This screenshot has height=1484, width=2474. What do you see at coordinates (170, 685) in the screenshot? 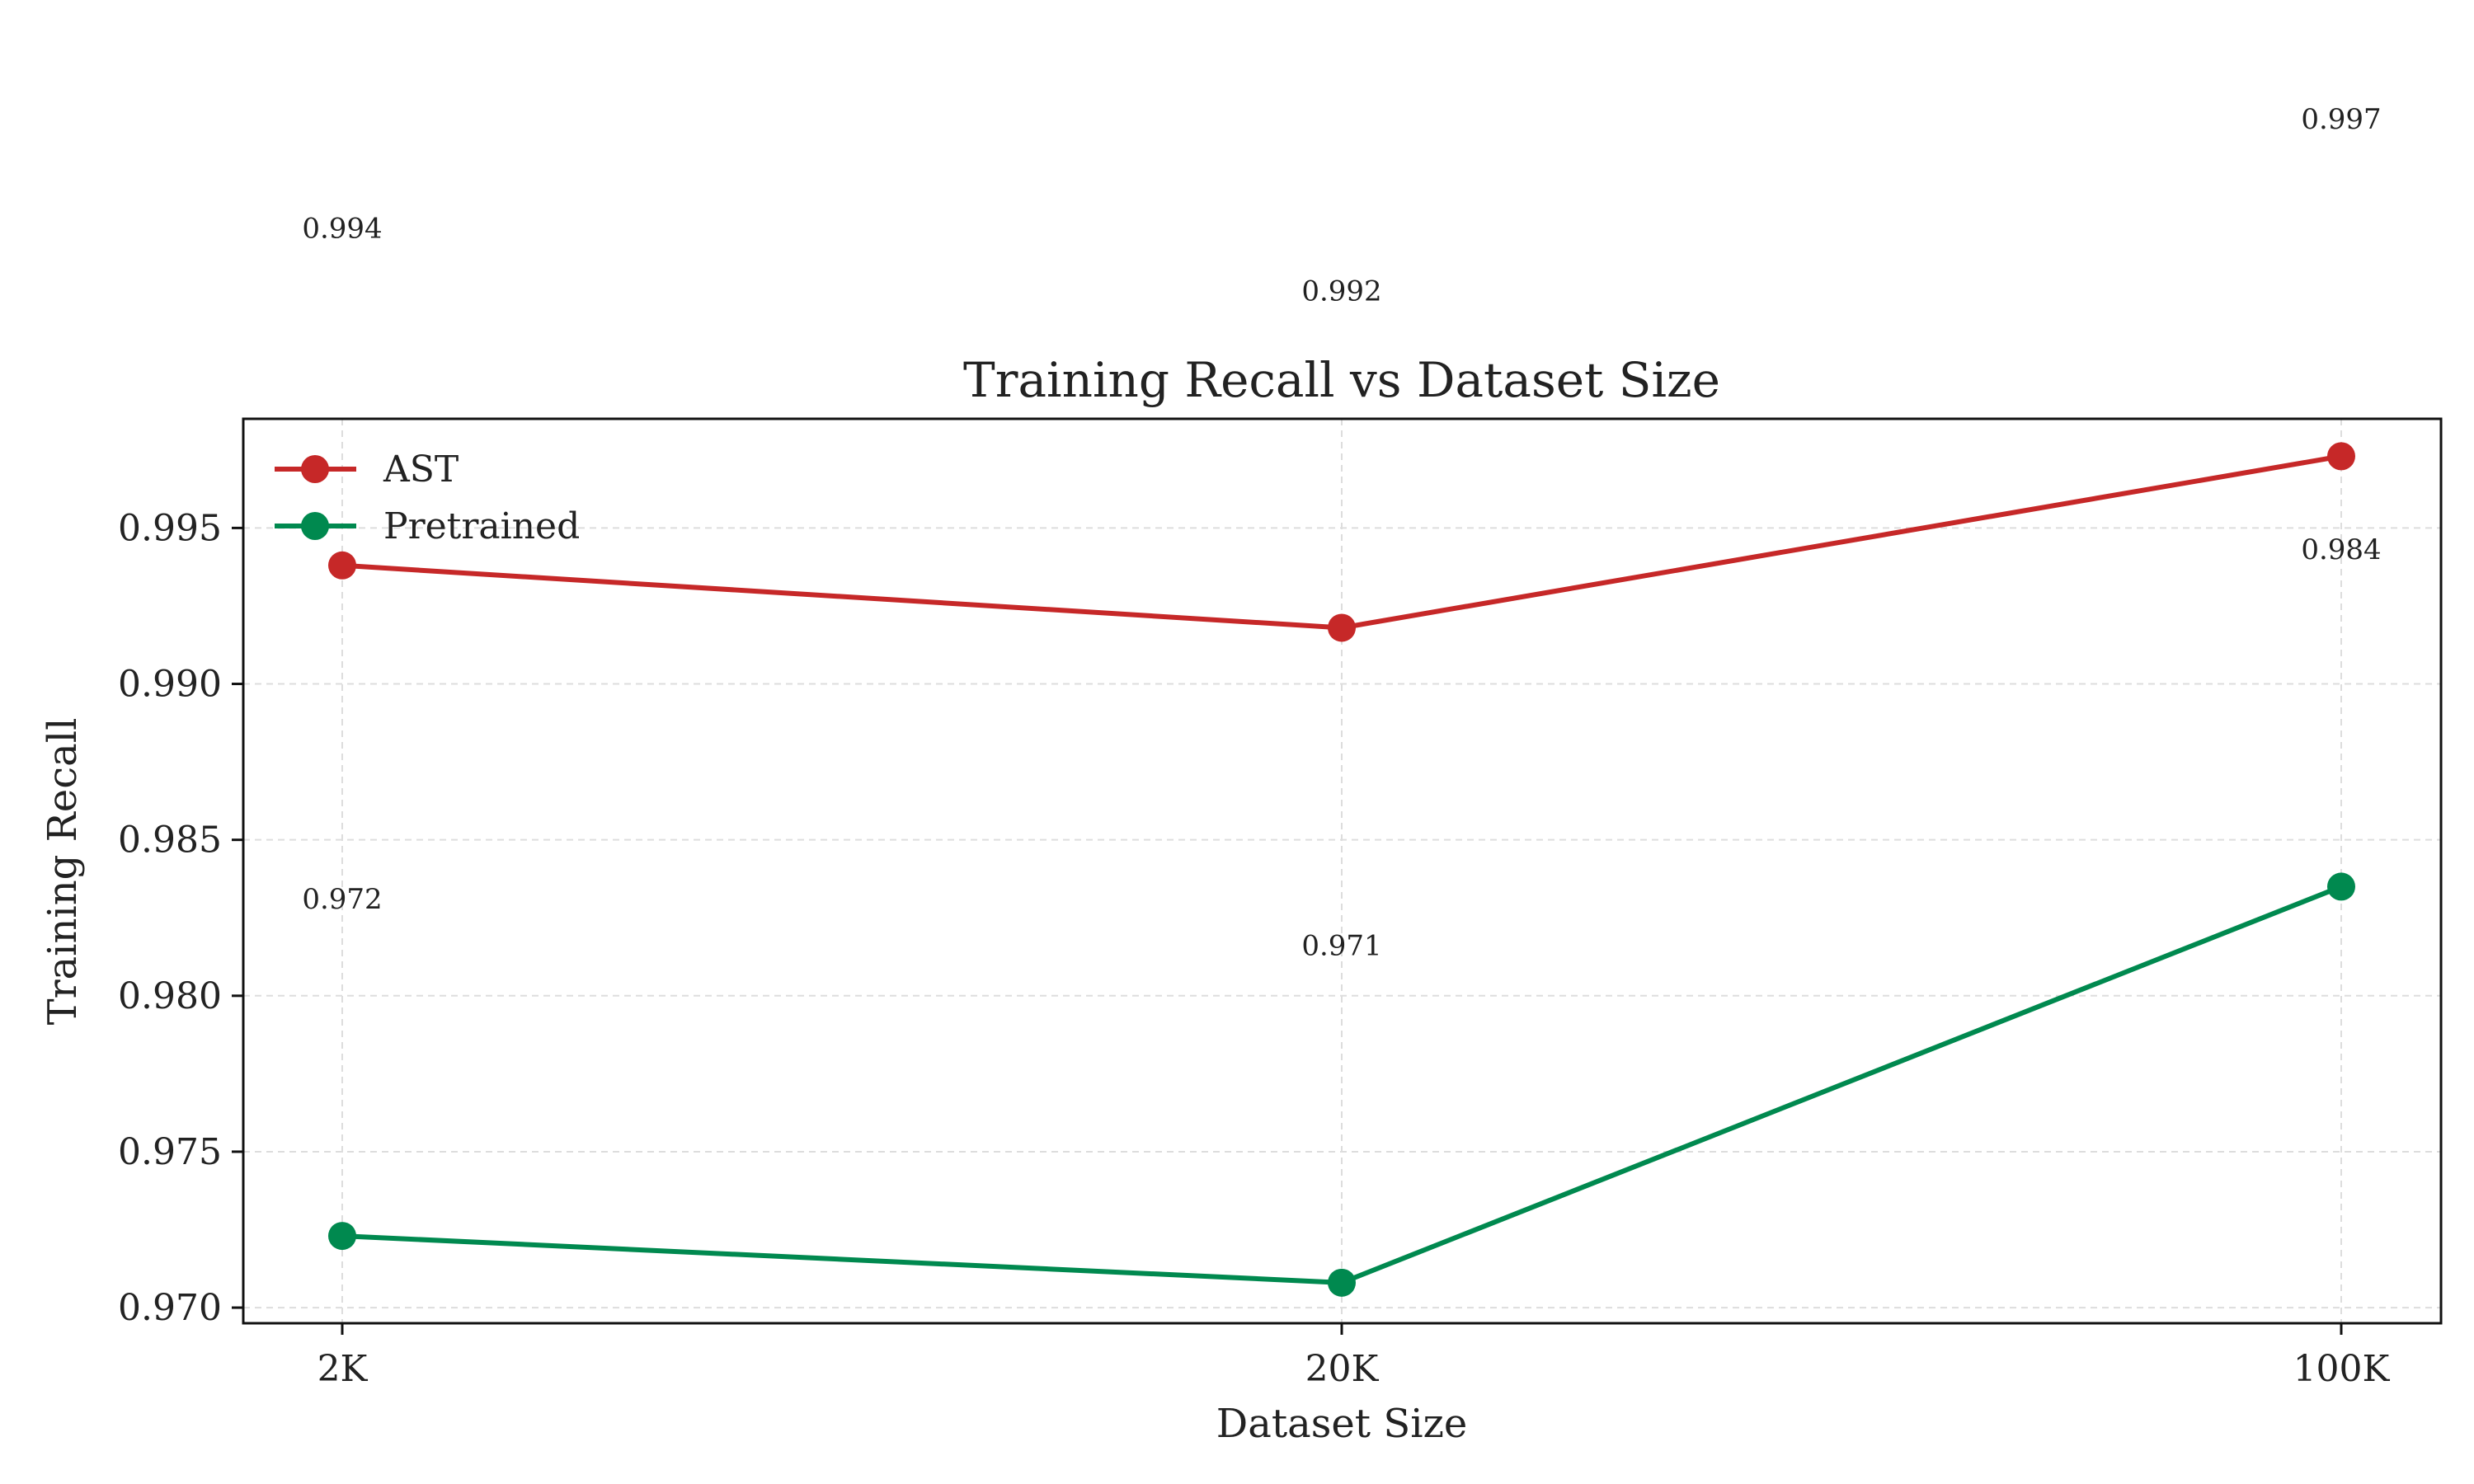
I see `y-tick-label: 0.990` at bounding box center [170, 685].